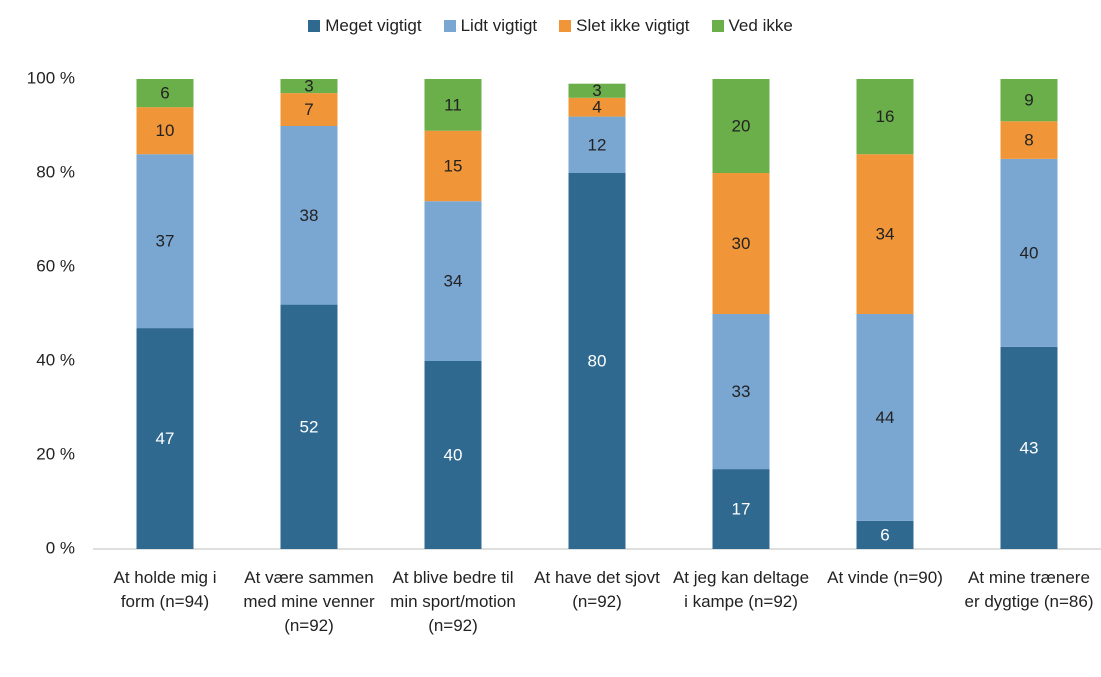 The height and width of the screenshot is (677, 1101). Describe the element at coordinates (760, 25) in the screenshot. I see `legend-label: Ved ikke` at that location.